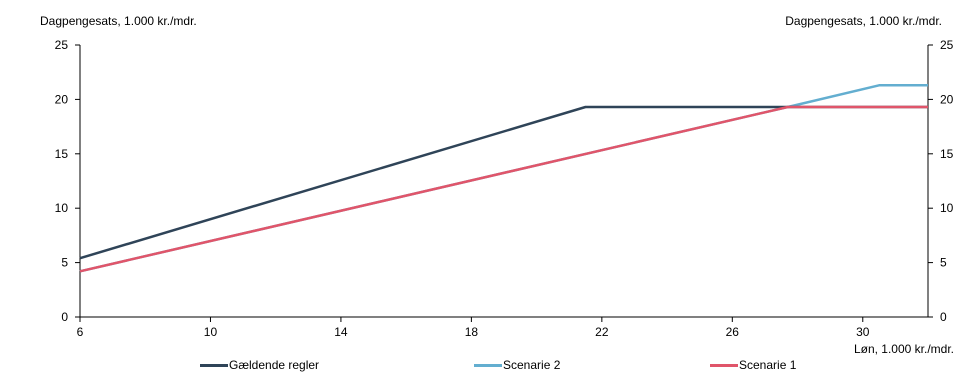 This screenshot has width=978, height=374. Describe the element at coordinates (118, 21) in the screenshot. I see `y-axis-title-left: Dagpengesats, 1.000 kr./mdr.` at that location.